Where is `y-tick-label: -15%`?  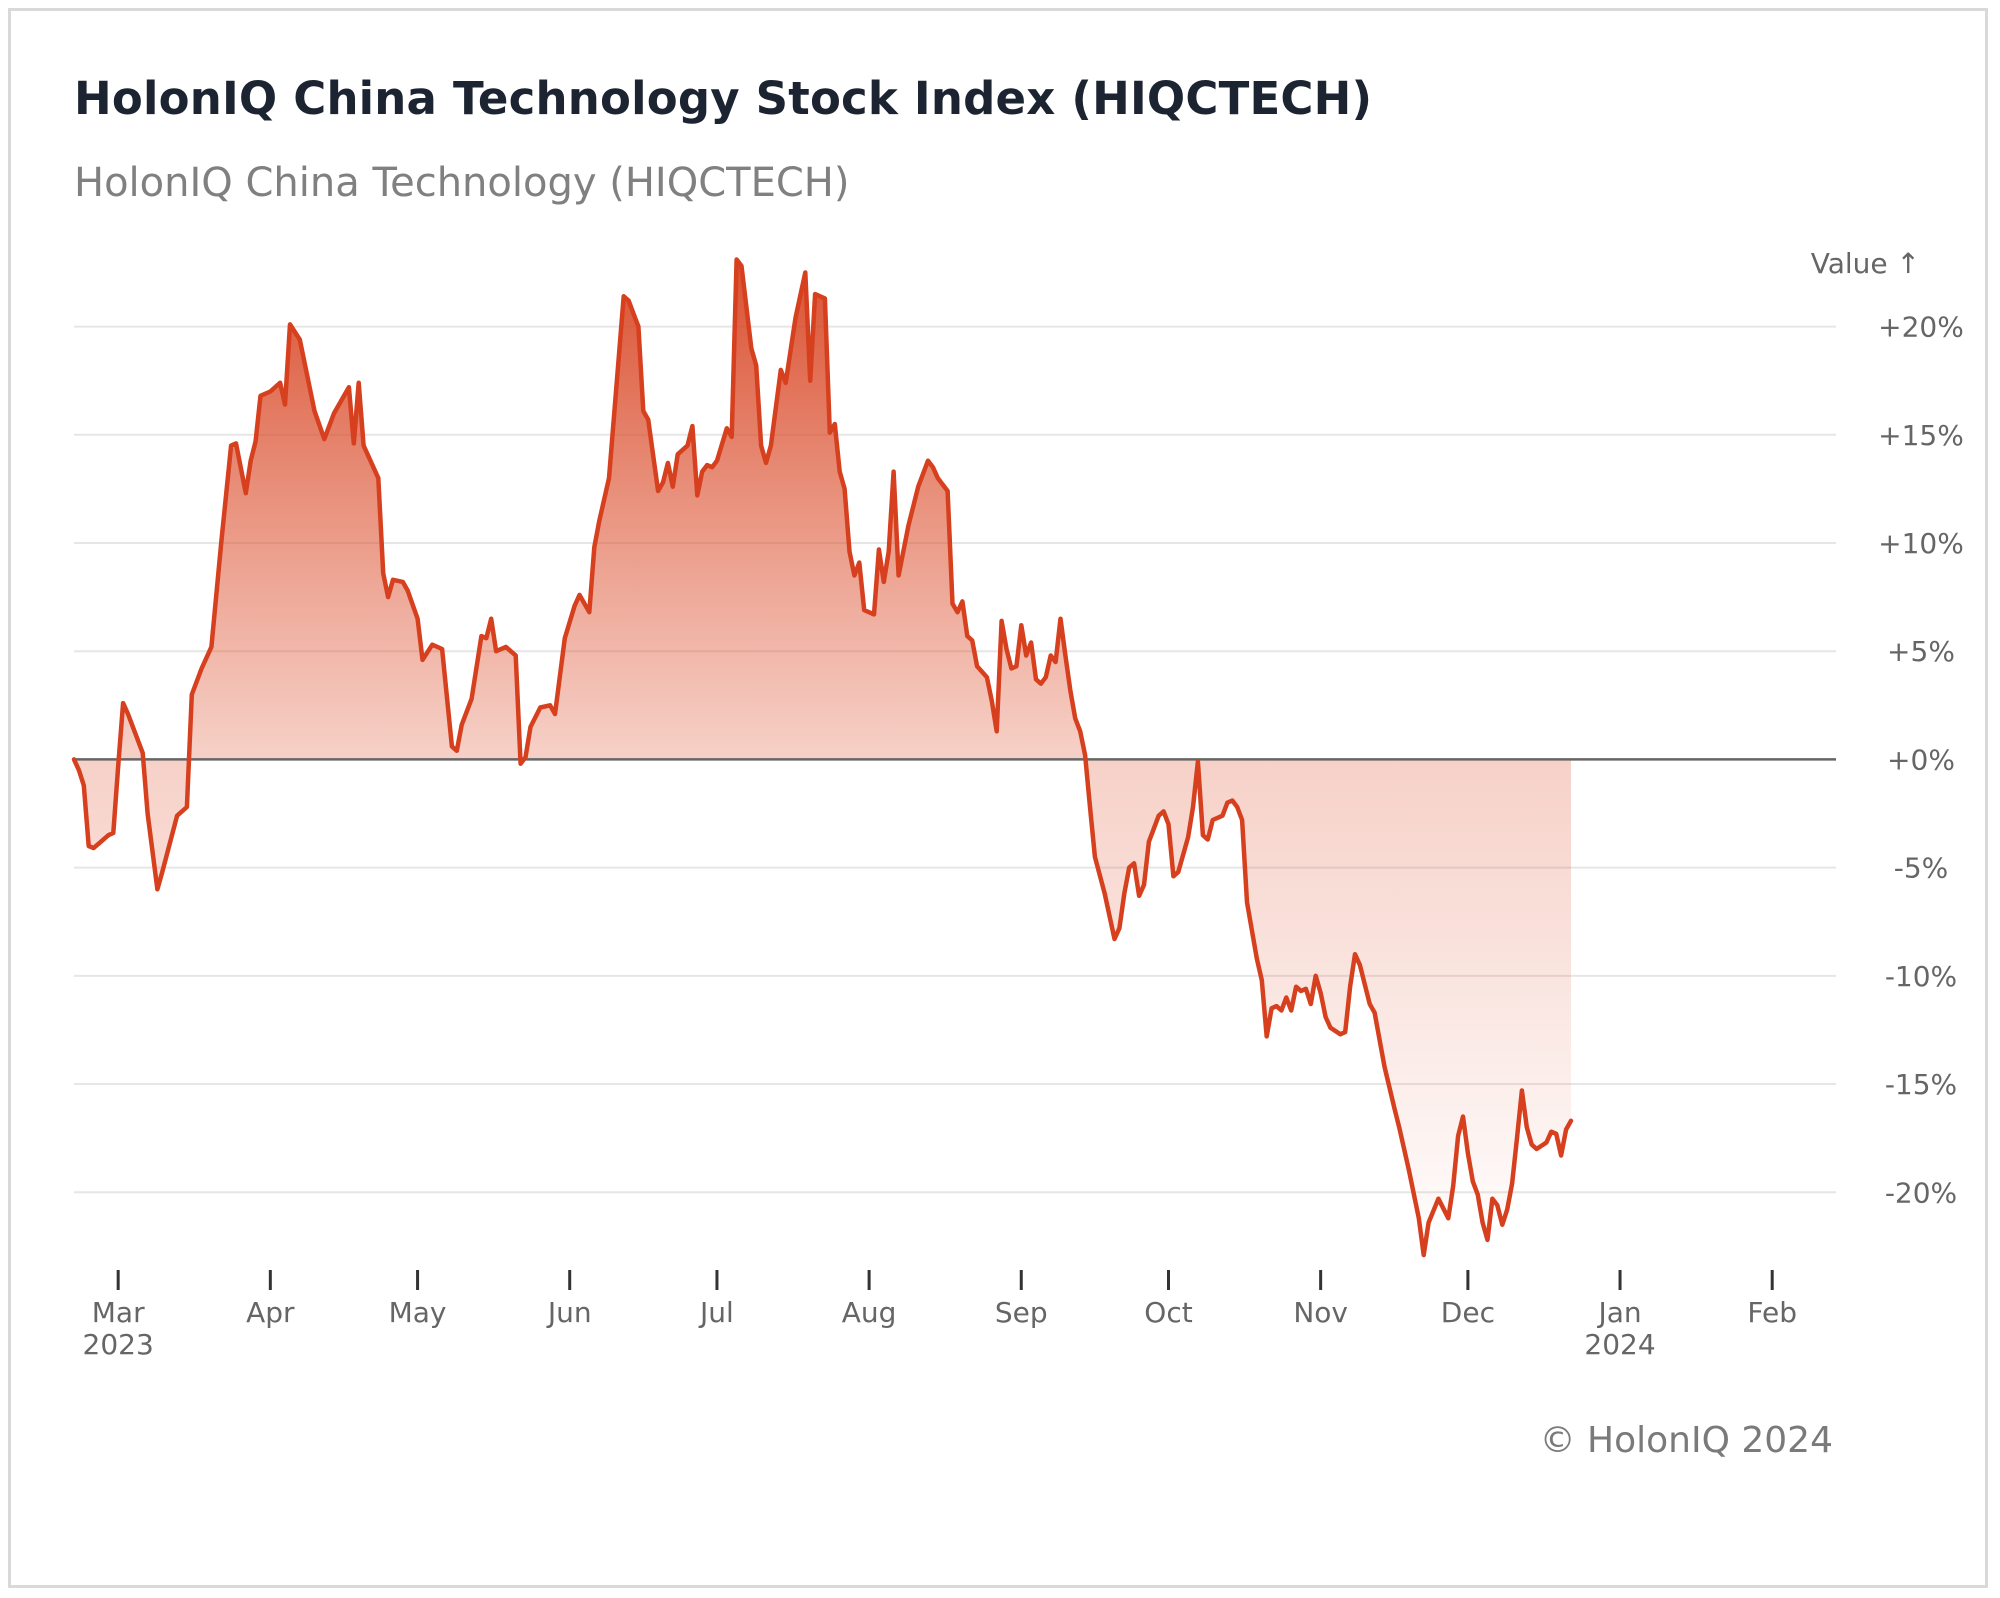
y-tick-label: -15% is located at coordinates (1921, 1084).